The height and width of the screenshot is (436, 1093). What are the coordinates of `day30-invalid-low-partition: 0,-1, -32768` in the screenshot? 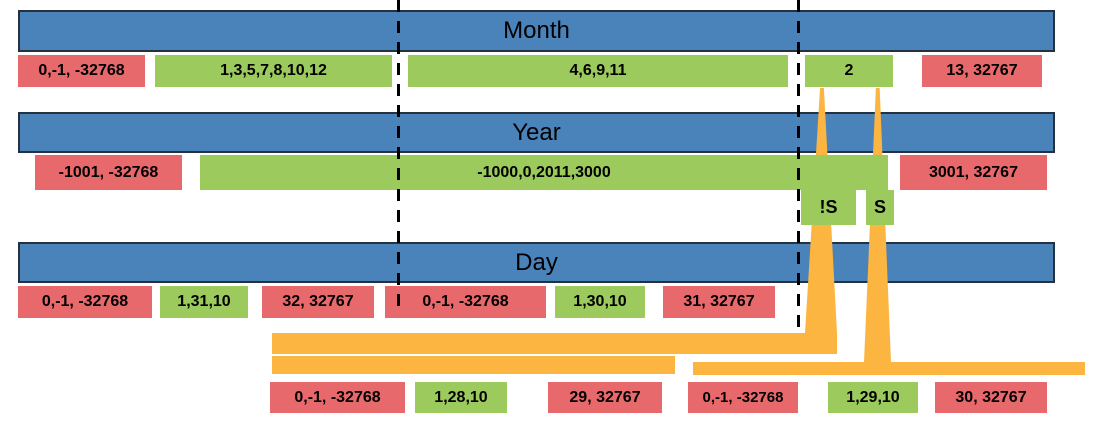 It's located at (465, 302).